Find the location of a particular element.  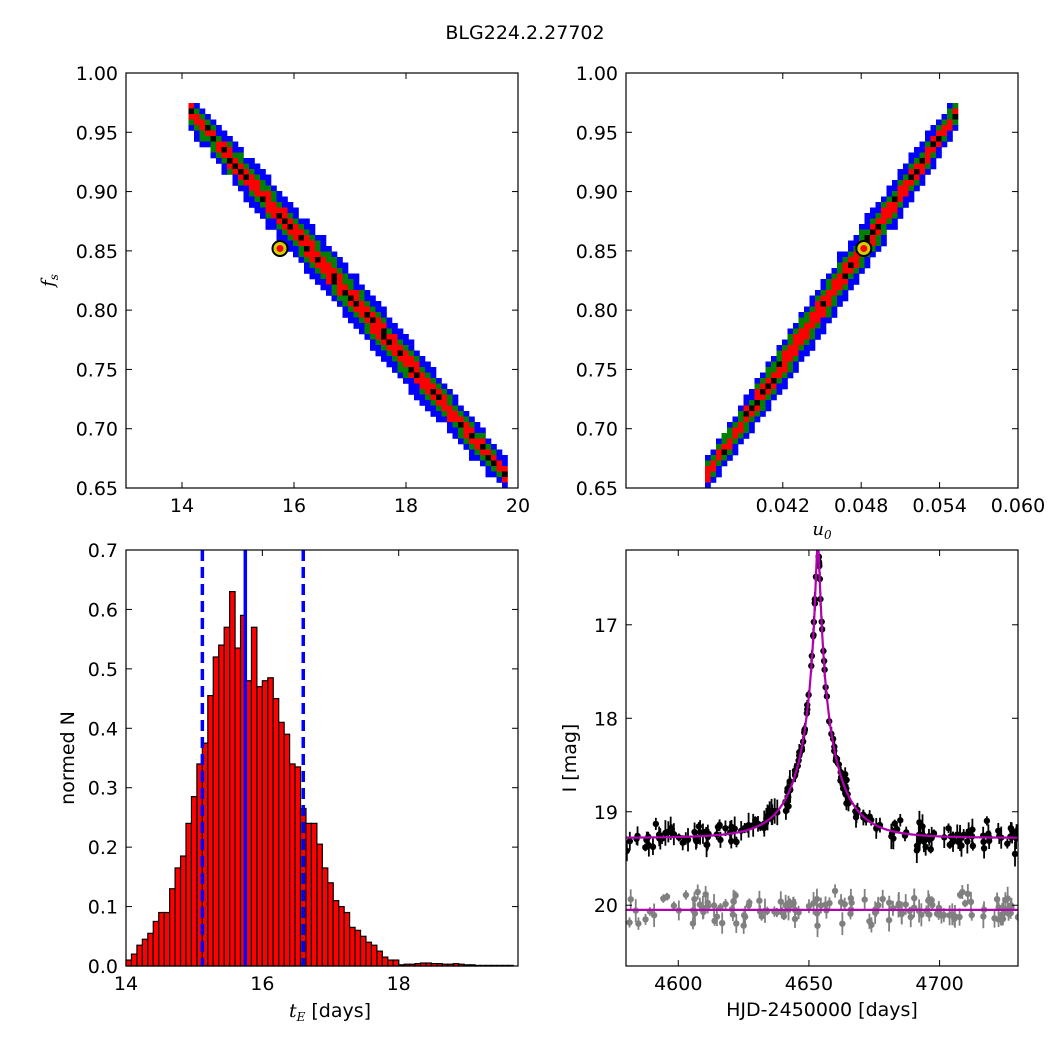

y-axis-label: fs is located at coordinates (49, 281).